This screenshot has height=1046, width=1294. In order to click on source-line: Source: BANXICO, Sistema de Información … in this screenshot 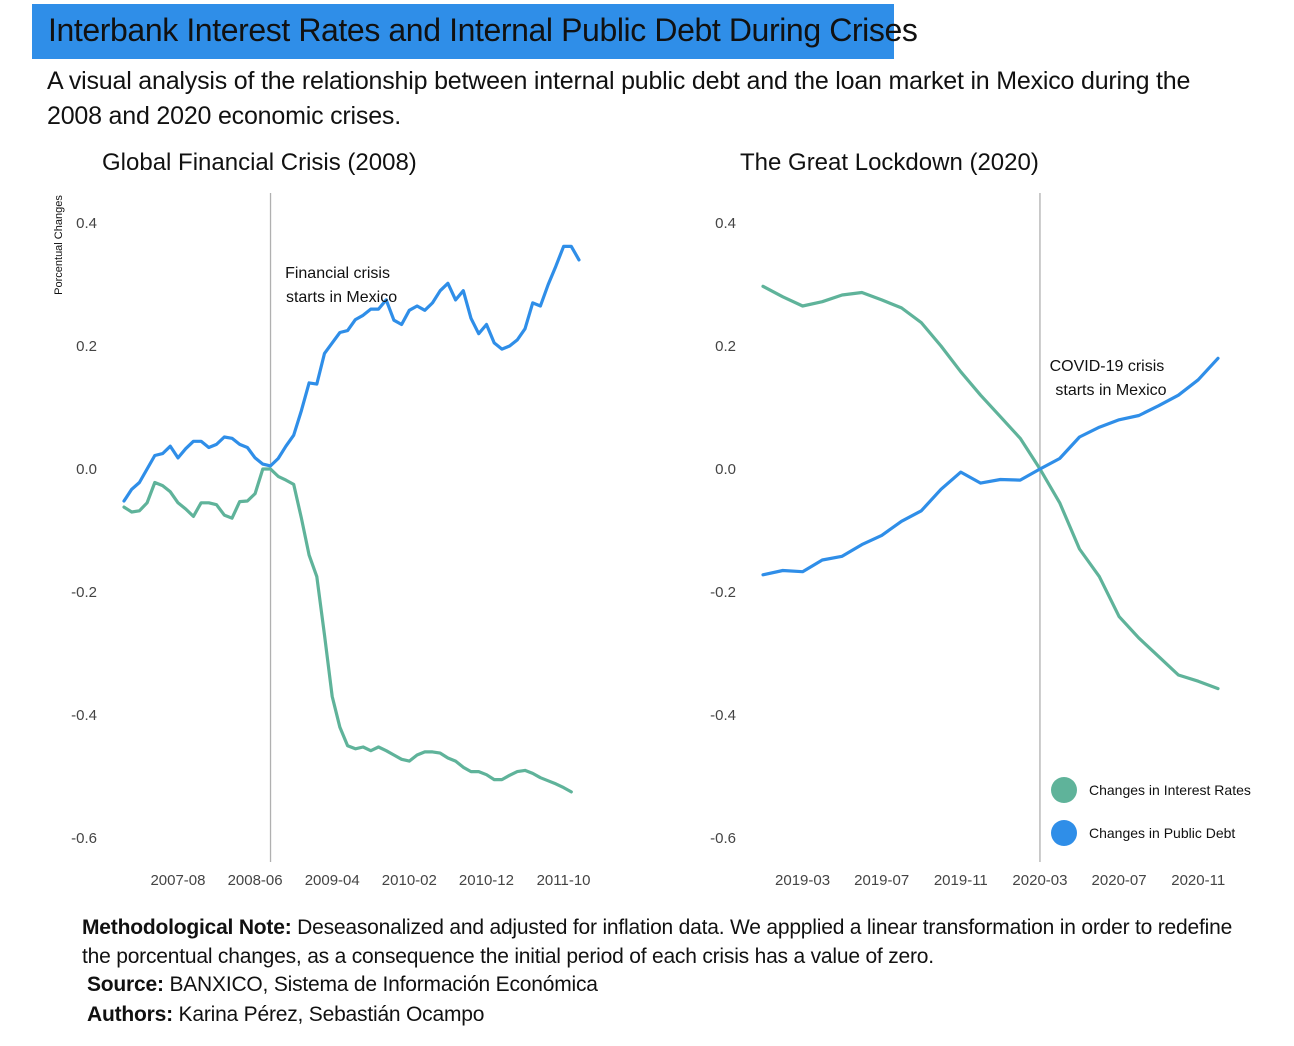, I will do `click(342, 985)`.